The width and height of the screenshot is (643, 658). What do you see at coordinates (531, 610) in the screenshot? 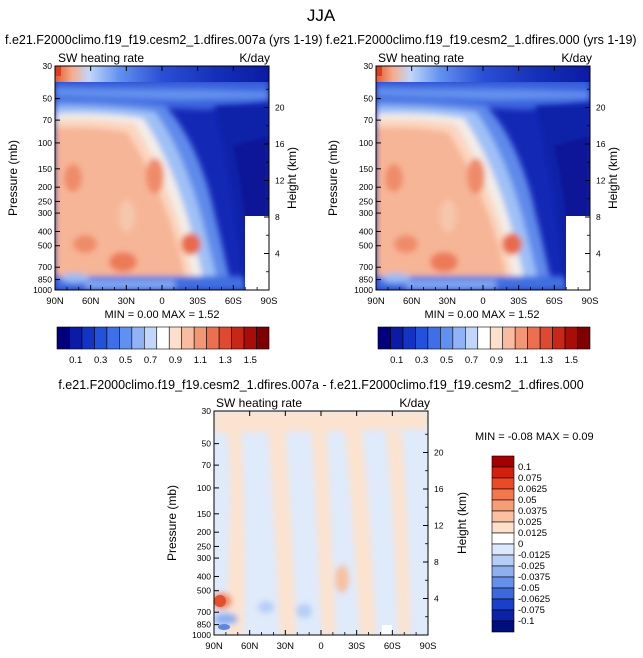
I see `colorbar-label: -0.075` at bounding box center [531, 610].